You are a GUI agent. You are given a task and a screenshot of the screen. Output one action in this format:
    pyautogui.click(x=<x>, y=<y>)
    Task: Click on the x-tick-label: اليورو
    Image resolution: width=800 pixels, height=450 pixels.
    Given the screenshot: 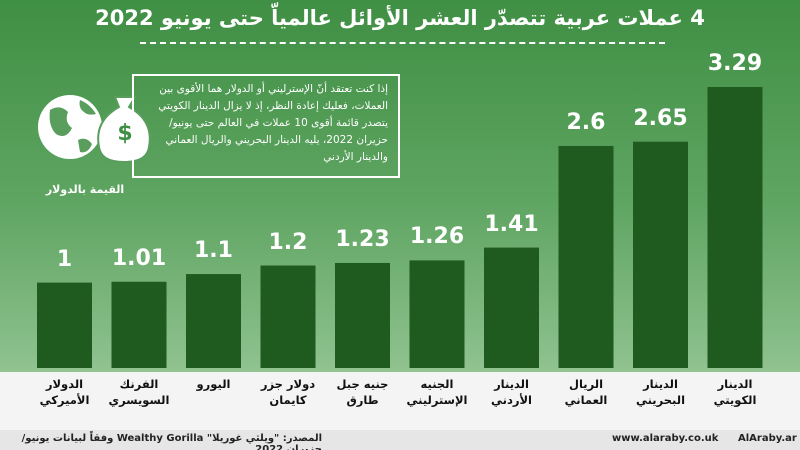 What is the action you would take?
    pyautogui.click(x=213, y=384)
    